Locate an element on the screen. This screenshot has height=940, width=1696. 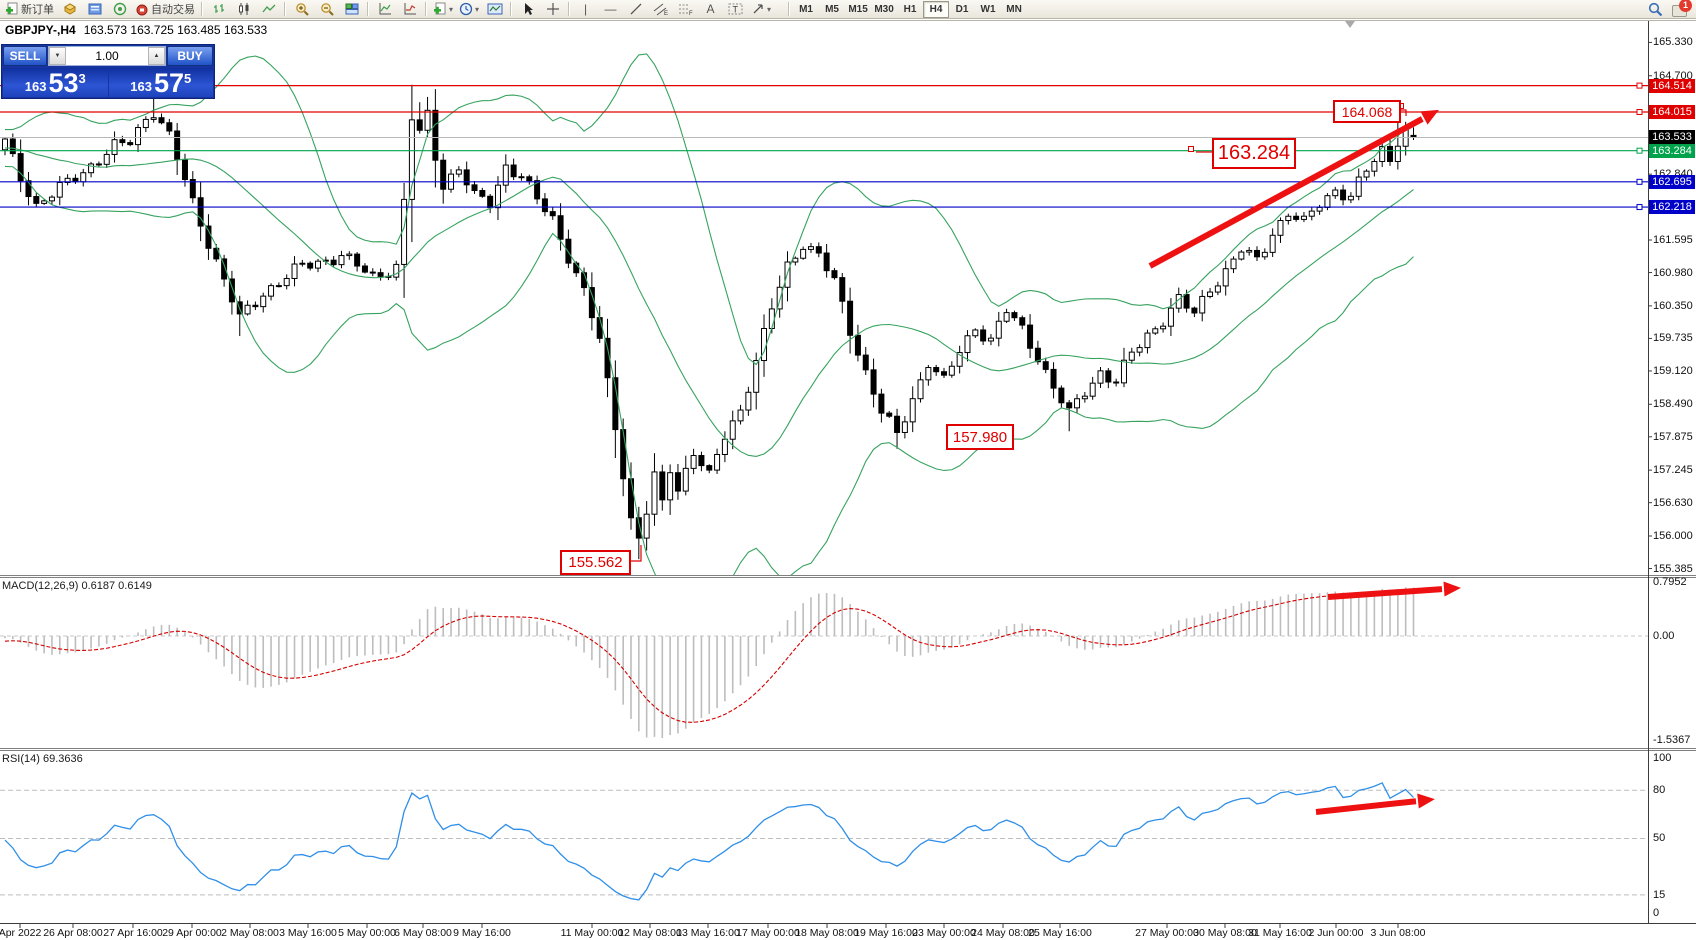
sell-button: SELL is located at coordinates (25, 56).